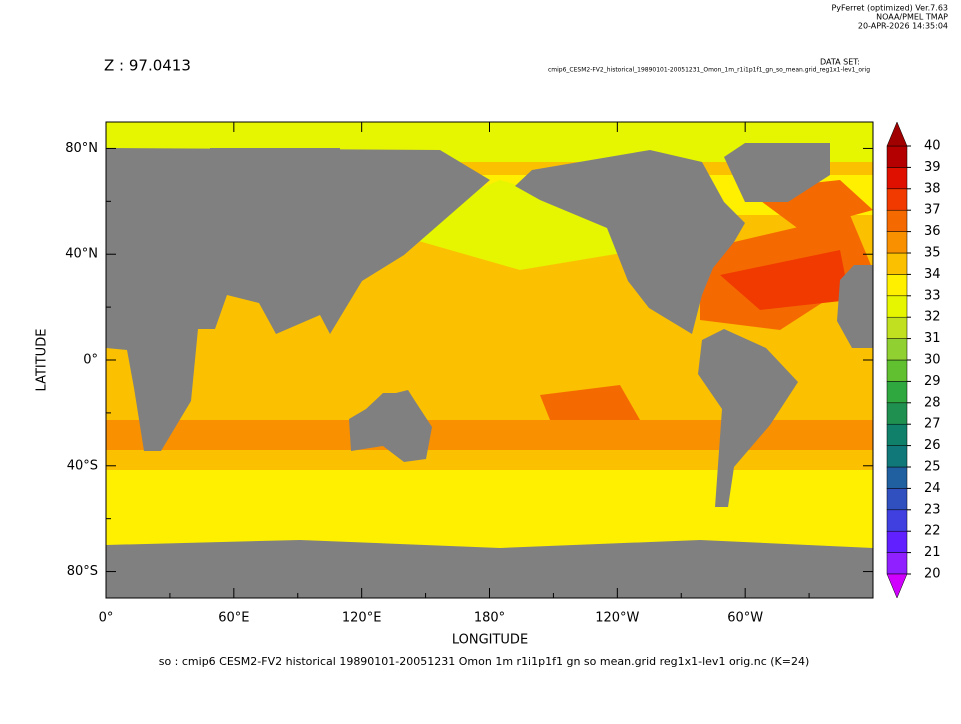 This screenshot has width=961, height=724. I want to click on y-tick-label: 40°N, so click(81, 254).